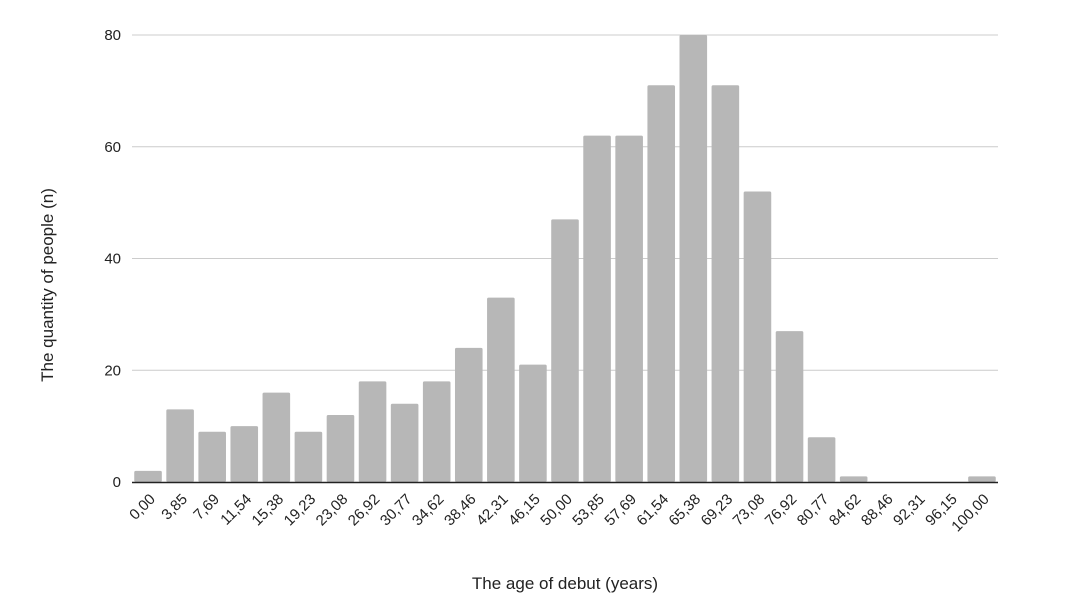  I want to click on x-tick-label: 57,69, so click(620, 510).